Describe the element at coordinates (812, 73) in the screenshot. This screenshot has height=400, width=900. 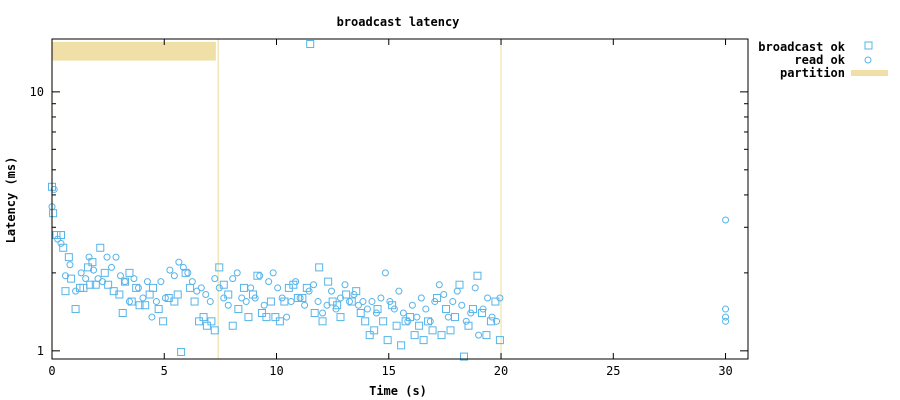
I see `legend-label-partition: partition` at that location.